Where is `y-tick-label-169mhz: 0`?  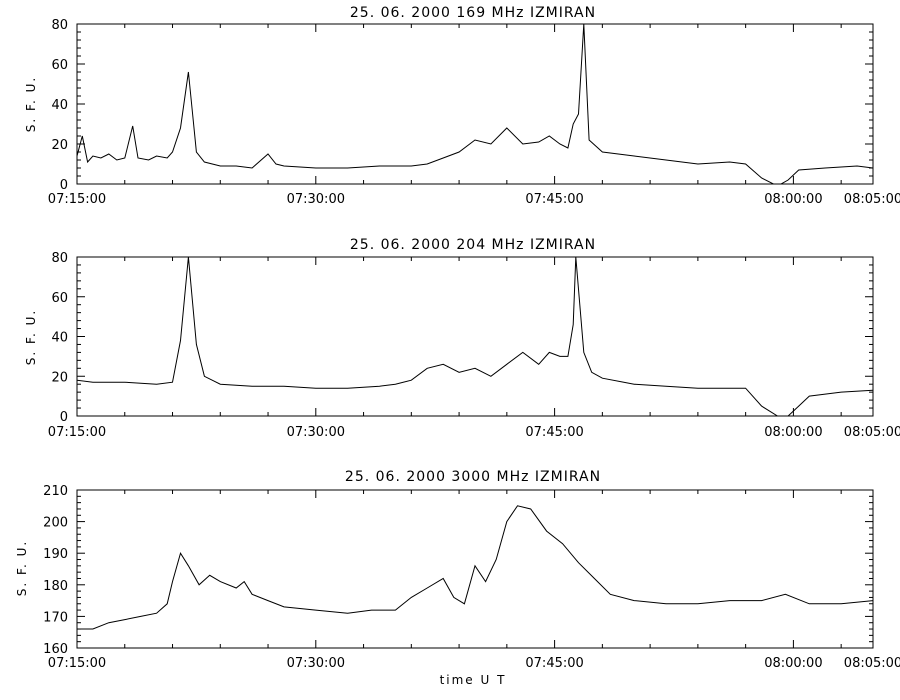 y-tick-label-169mhz: 0 is located at coordinates (64, 185).